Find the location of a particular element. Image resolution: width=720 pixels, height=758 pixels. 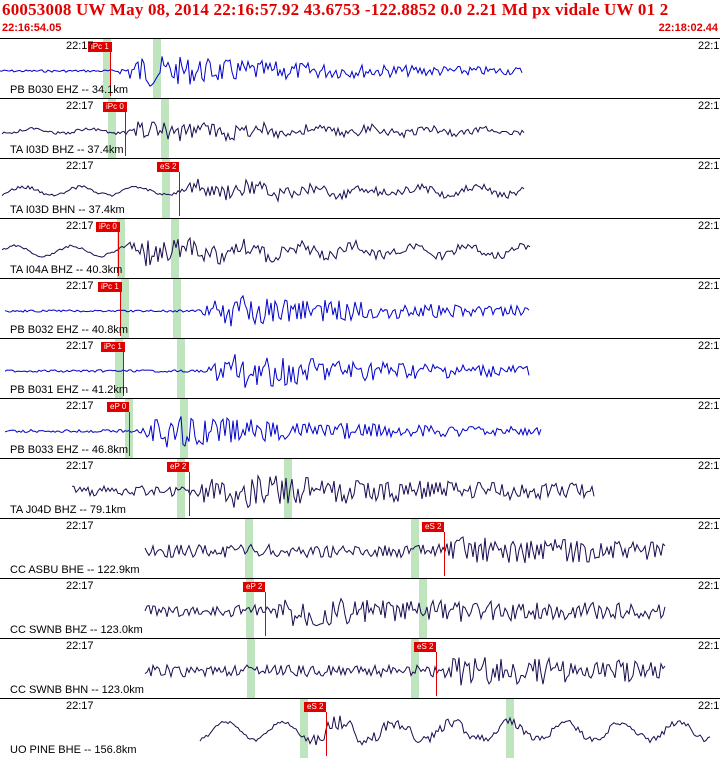

trace-panel: eS 2 22:17 22:1 CC SWNB BHN -- 123.0km is located at coordinates (360, 668).